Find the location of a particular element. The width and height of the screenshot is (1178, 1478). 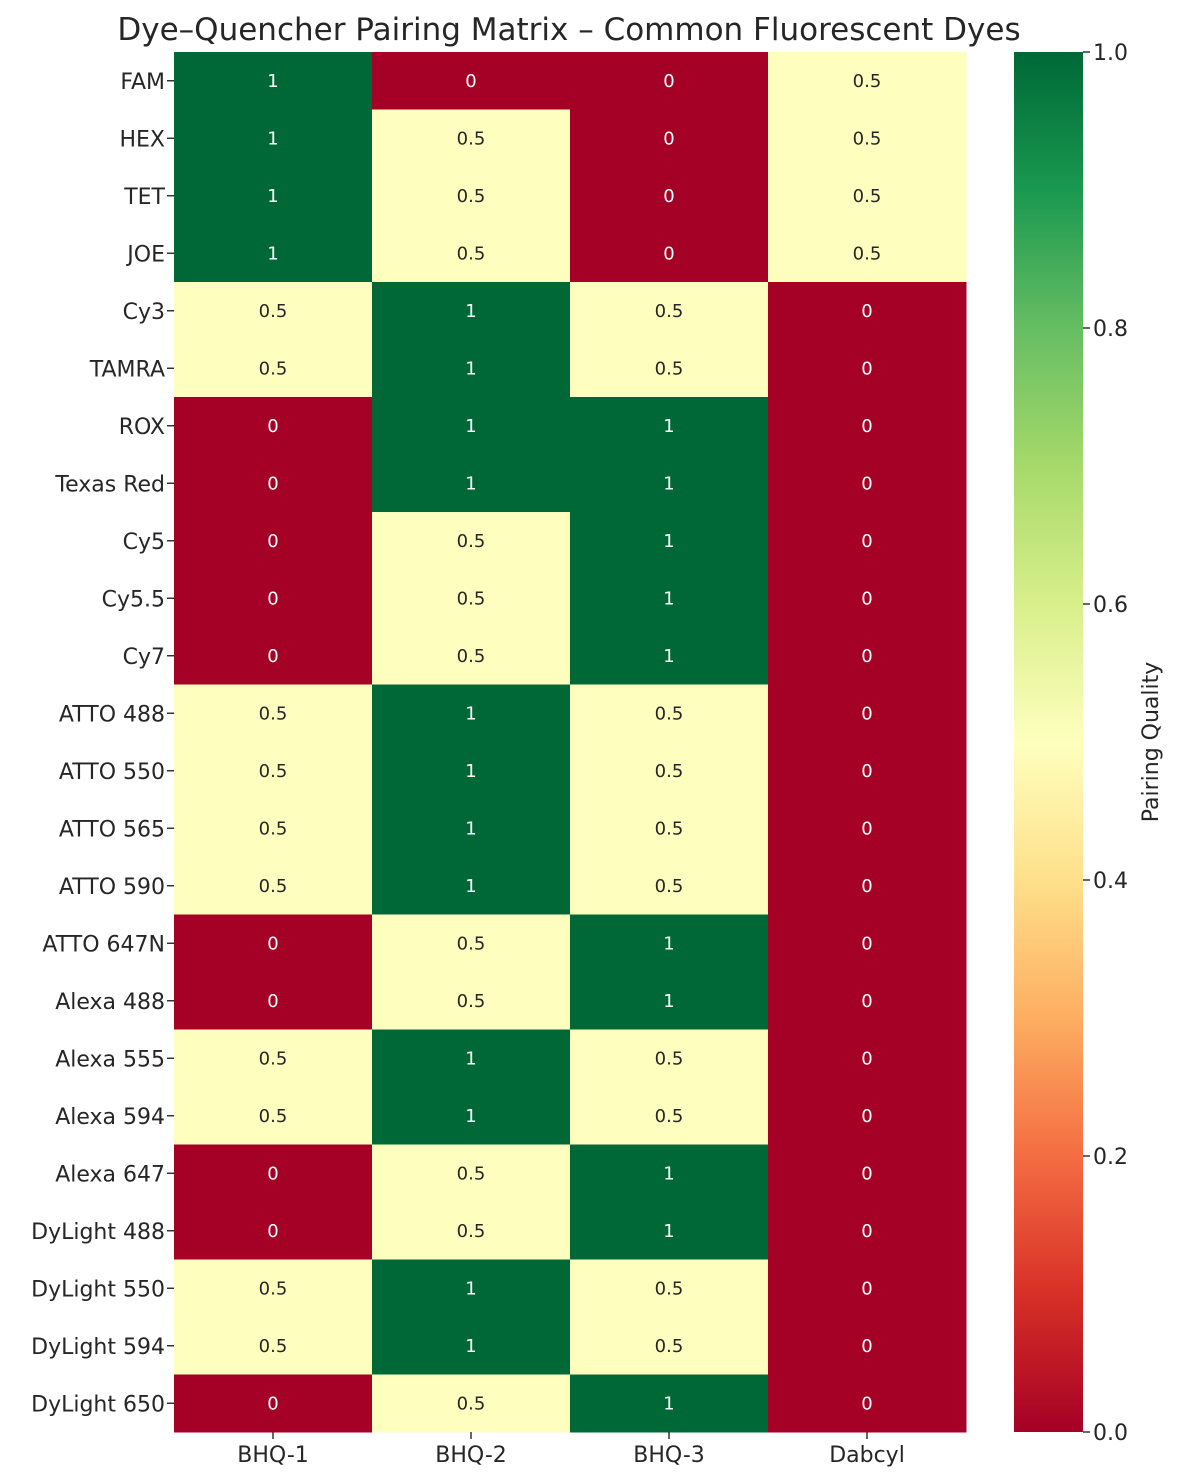

x-tick-label: BHQ-3 is located at coordinates (669, 1455).